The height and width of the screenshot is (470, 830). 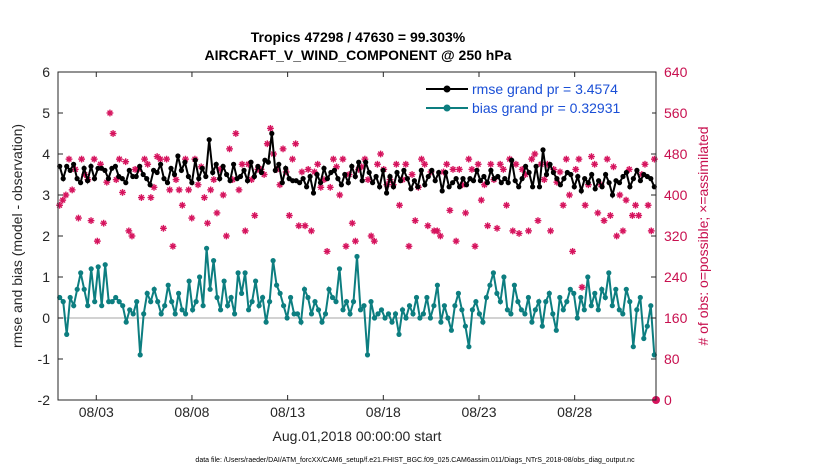 I want to click on rmse-series, so click(x=357, y=164).